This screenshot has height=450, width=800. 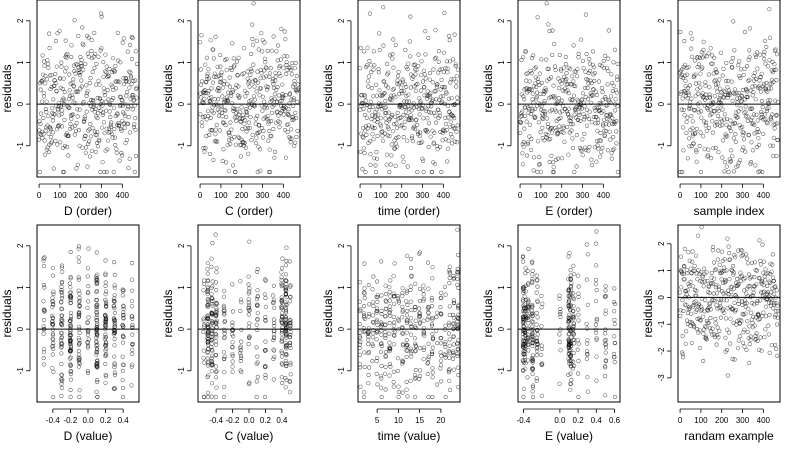 I want to click on y-axis-title: residuals, so click(x=168, y=88).